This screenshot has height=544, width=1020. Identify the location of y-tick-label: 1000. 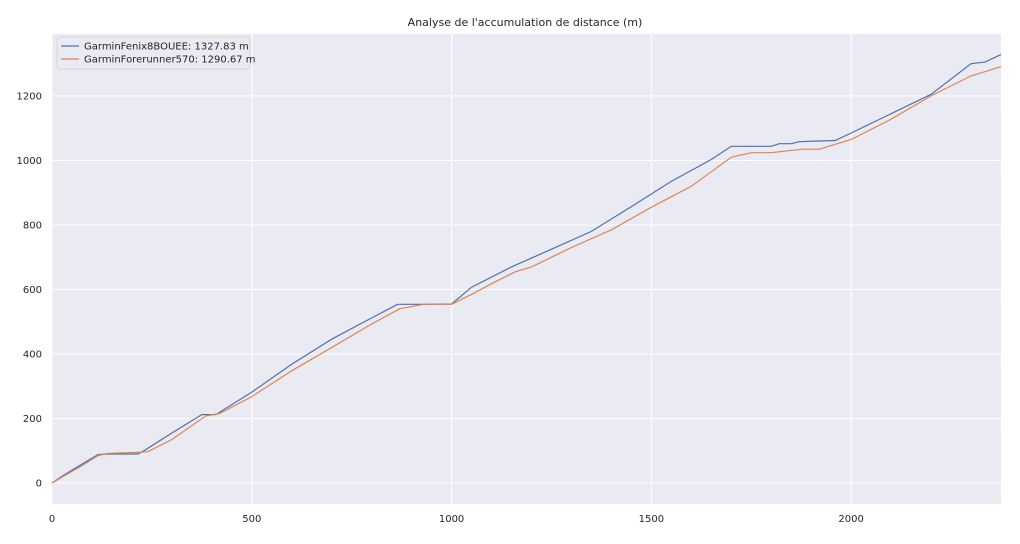
(29, 161).